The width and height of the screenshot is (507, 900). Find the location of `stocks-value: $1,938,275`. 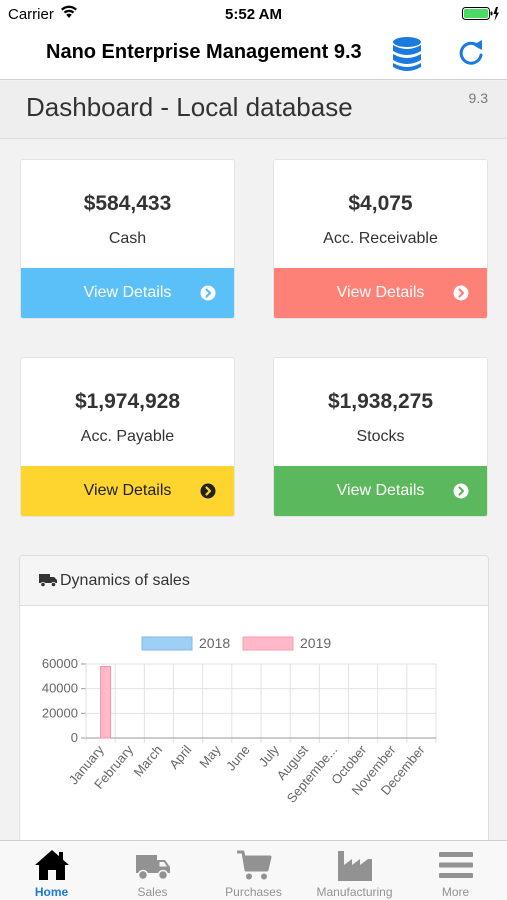

stocks-value: $1,938,275 is located at coordinates (380, 401).